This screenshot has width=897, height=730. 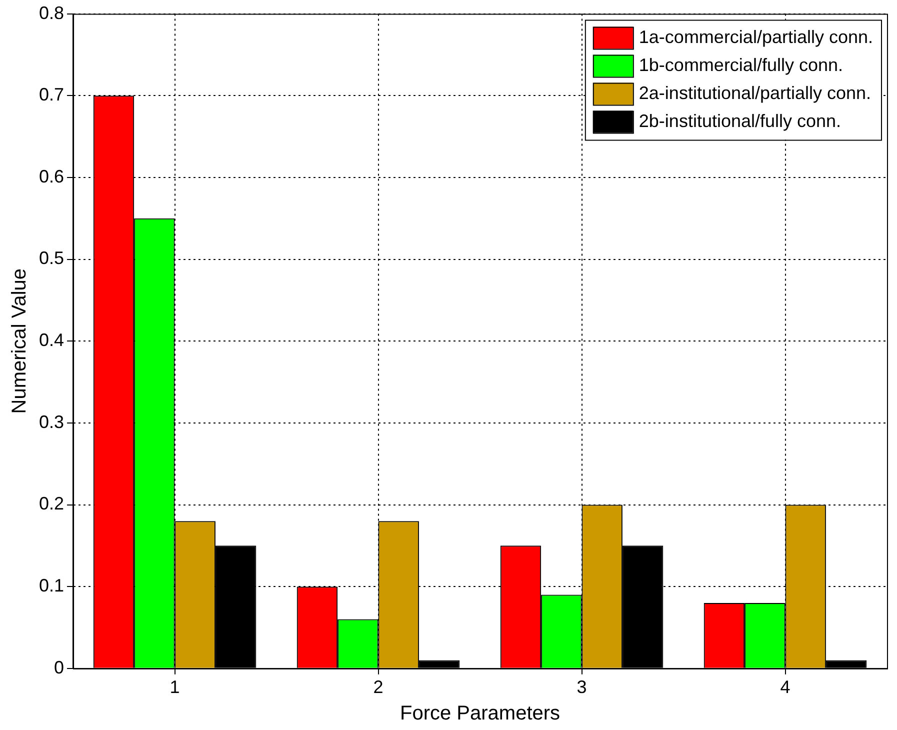 I want to click on legend-label: 2a-institutional/partially conn., so click(x=755, y=92).